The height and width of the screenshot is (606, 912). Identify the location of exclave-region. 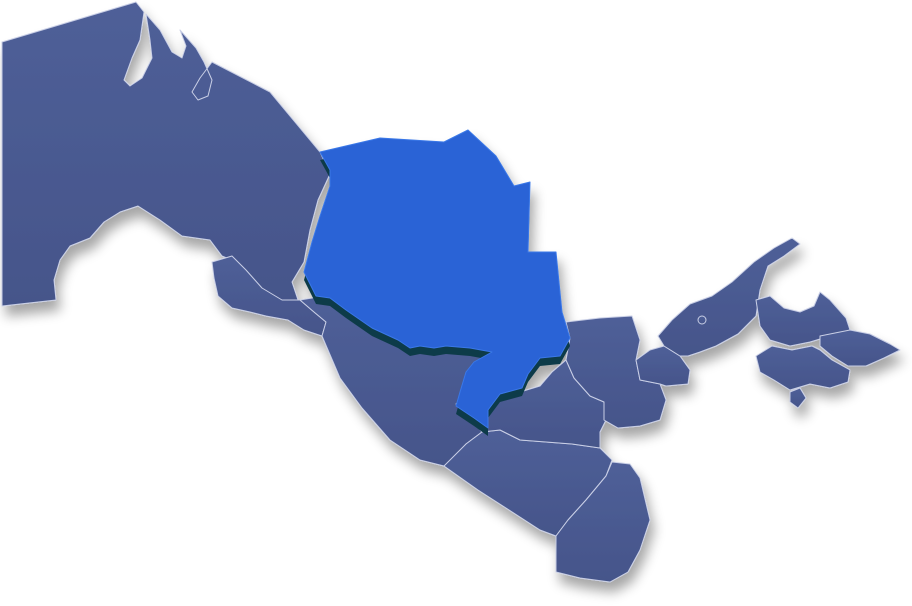
(798, 398).